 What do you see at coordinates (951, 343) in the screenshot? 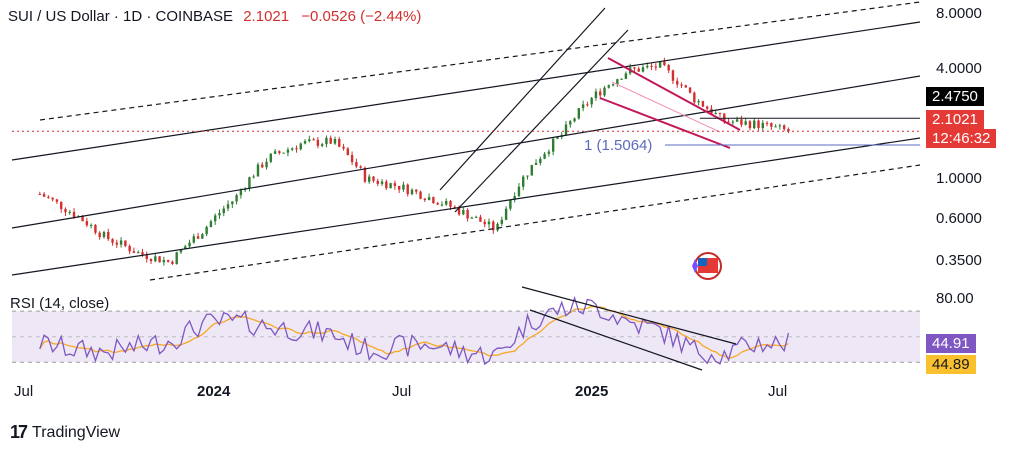
I see `rsi-value-badge: 44.91` at bounding box center [951, 343].